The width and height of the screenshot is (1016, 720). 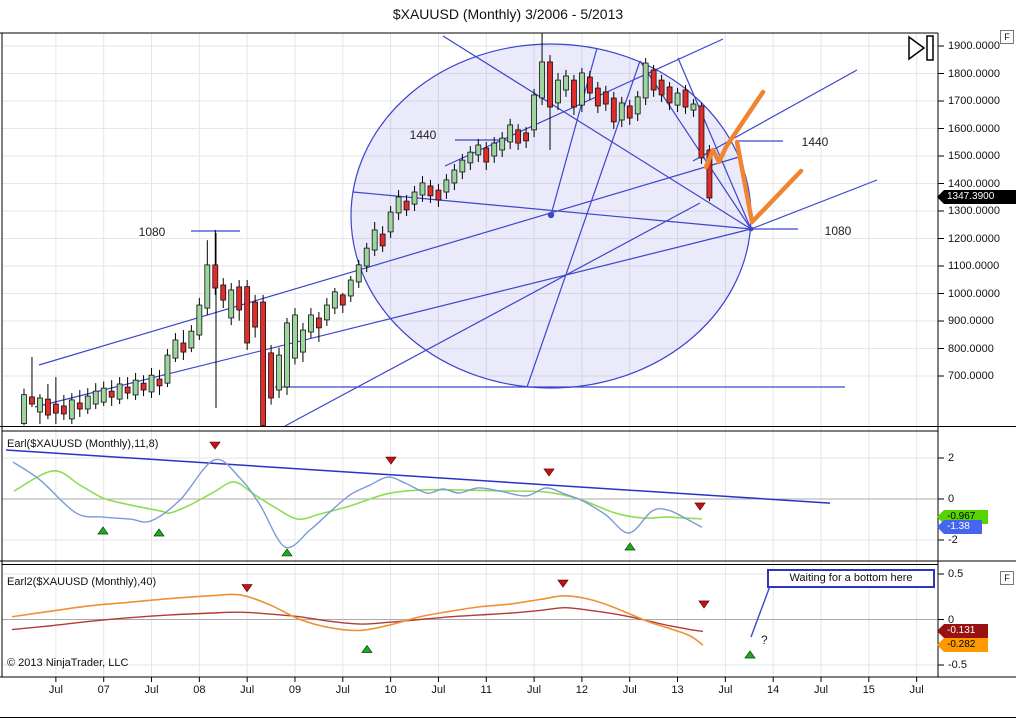 What do you see at coordinates (1007, 37) in the screenshot?
I see `fixed-scale-badge-main: F` at bounding box center [1007, 37].